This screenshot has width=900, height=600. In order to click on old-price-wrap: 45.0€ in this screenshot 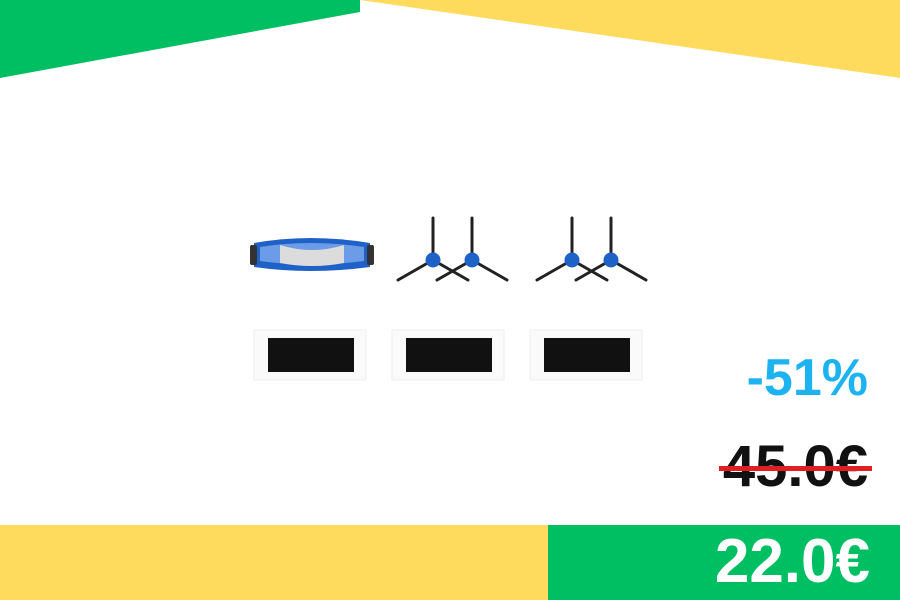, I will do `click(795, 467)`.